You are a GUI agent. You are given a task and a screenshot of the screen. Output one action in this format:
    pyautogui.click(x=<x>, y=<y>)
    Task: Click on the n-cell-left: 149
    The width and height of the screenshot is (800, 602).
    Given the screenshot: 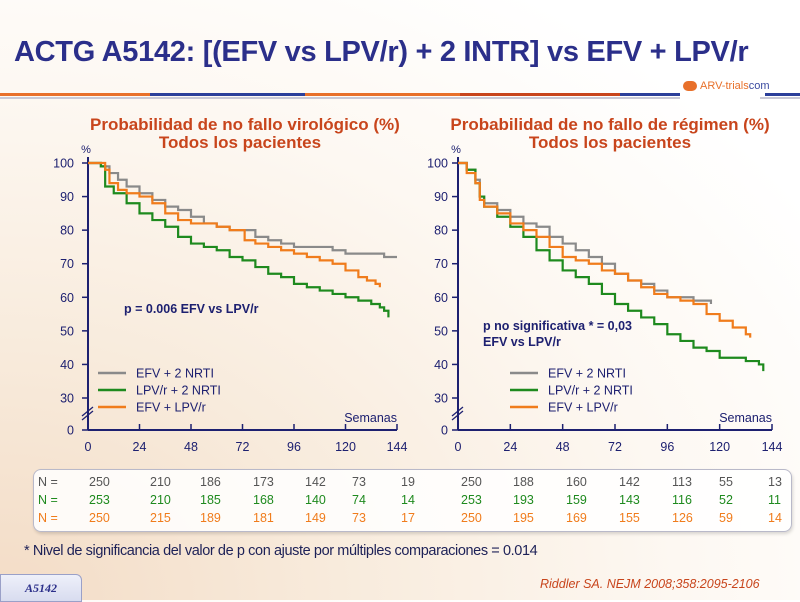 What is the action you would take?
    pyautogui.click(x=315, y=518)
    